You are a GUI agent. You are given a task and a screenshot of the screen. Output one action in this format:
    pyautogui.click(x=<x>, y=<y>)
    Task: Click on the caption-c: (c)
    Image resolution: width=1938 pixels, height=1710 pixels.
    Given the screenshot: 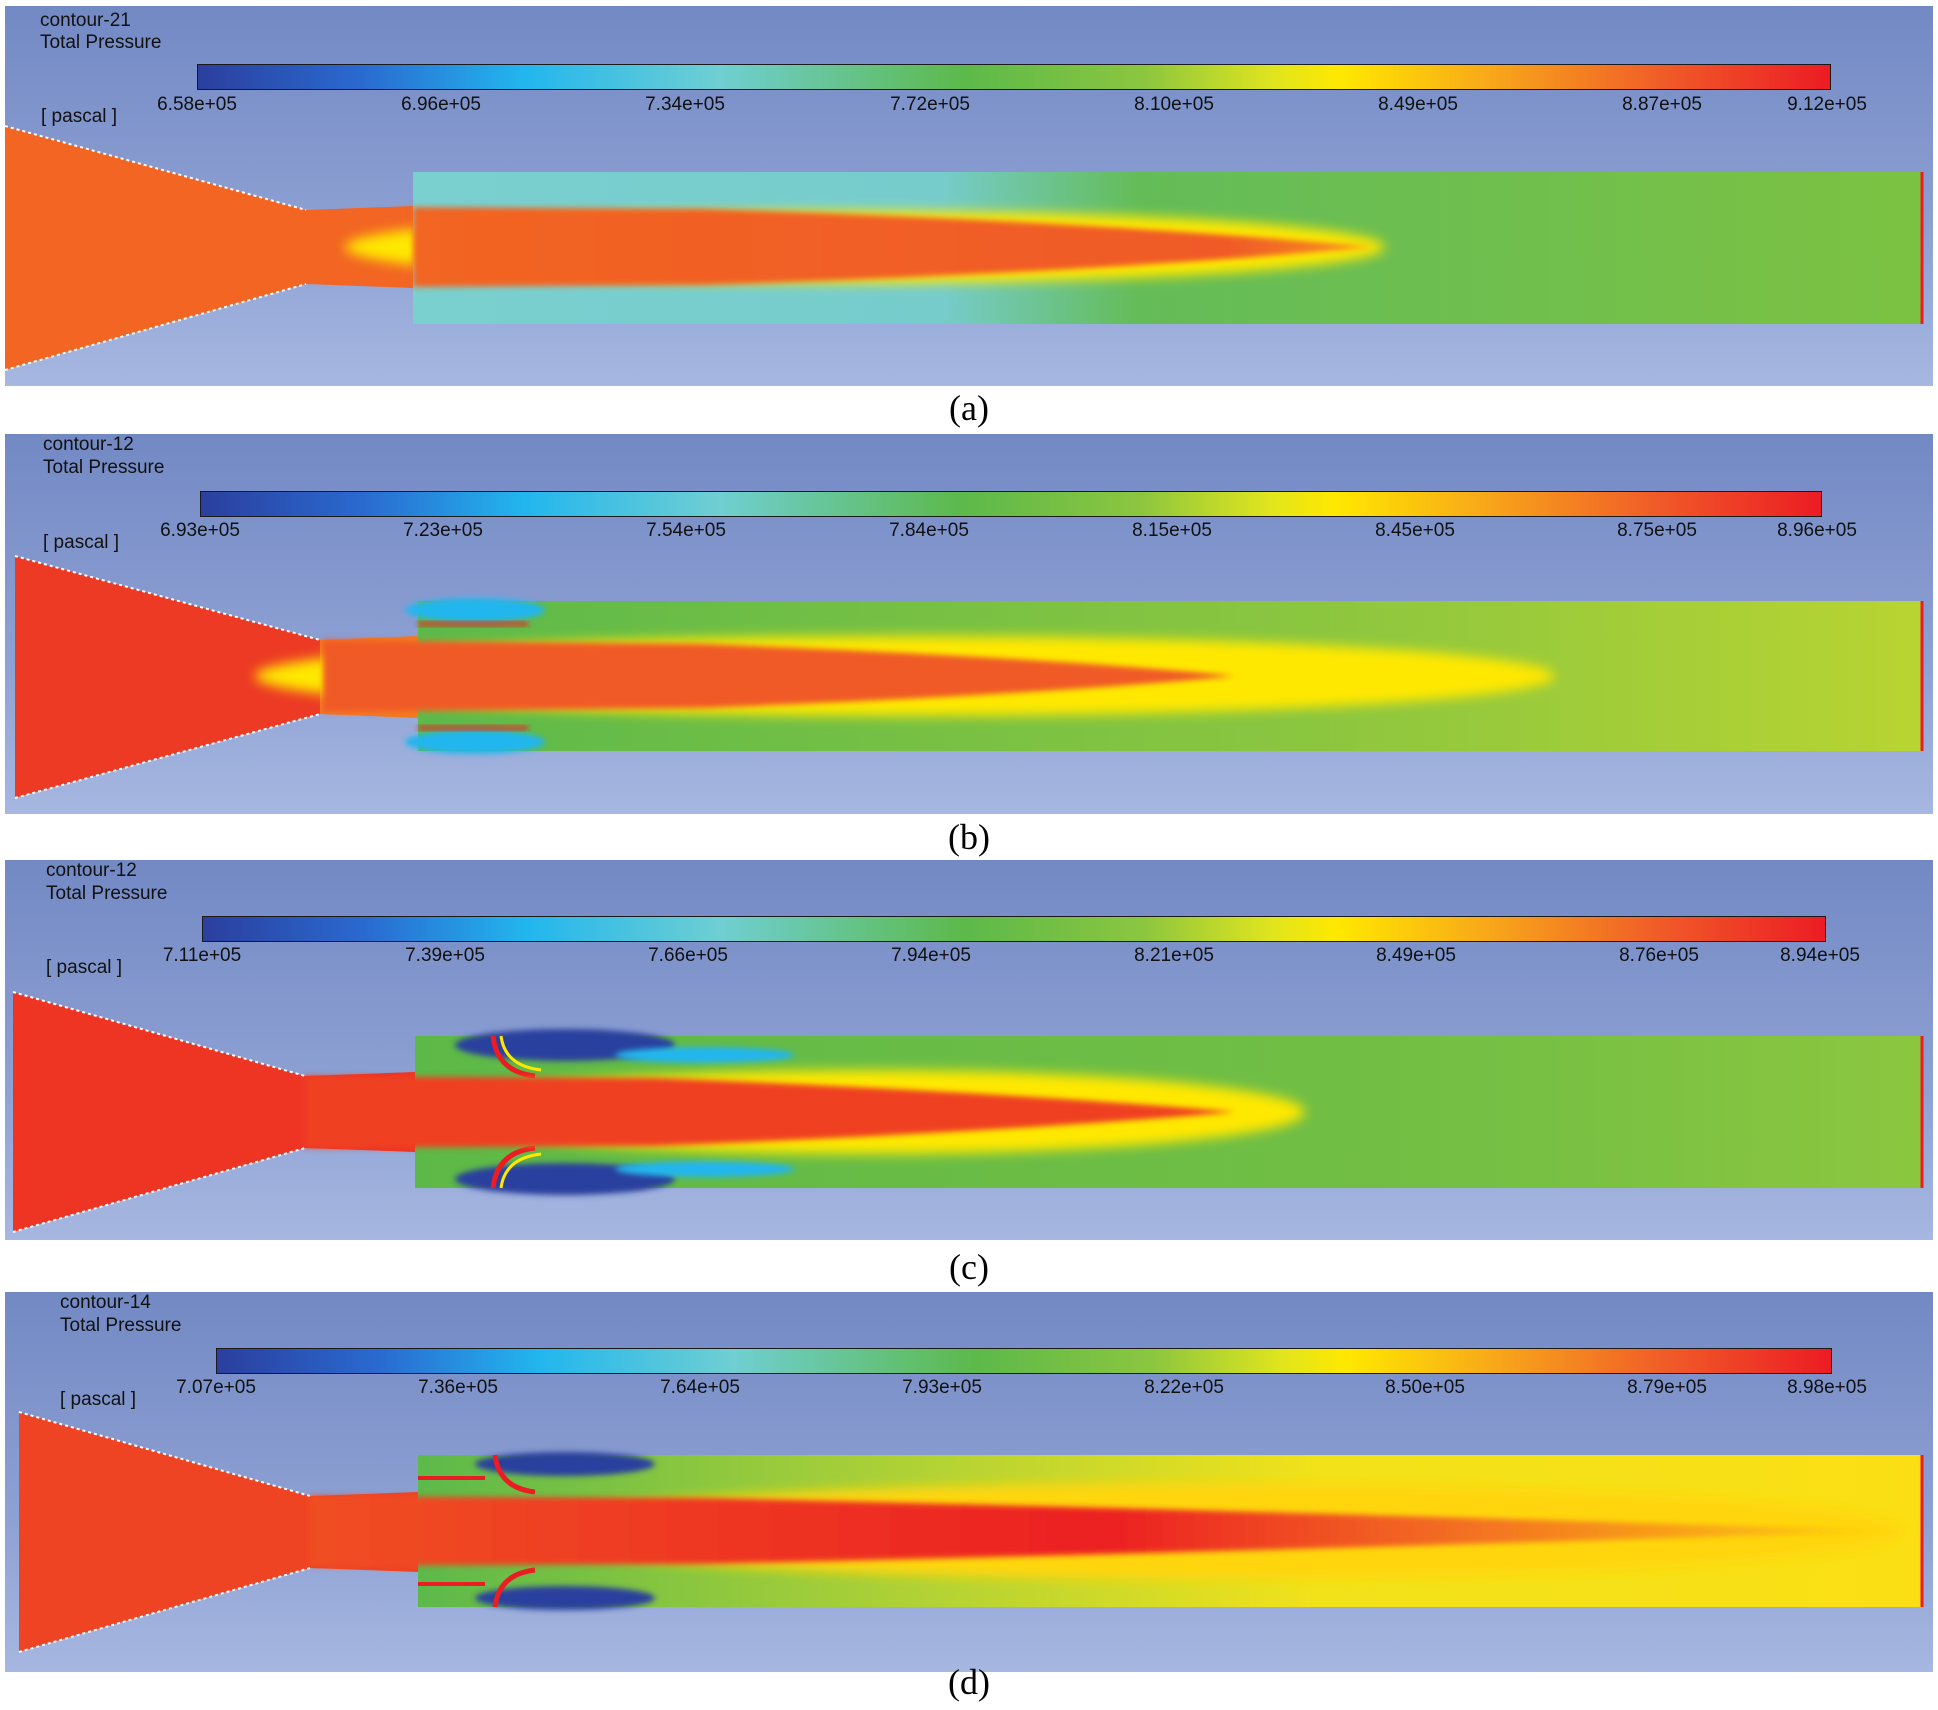 What is the action you would take?
    pyautogui.click(x=969, y=1267)
    